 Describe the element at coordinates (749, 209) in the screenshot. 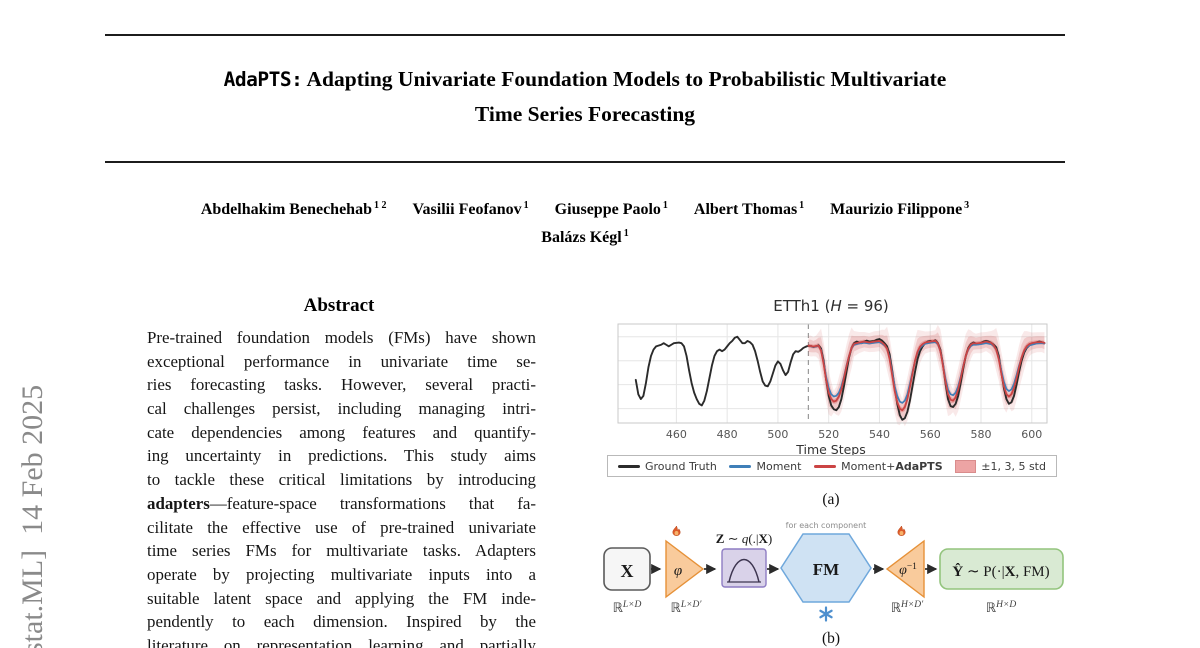

I see `author: Albert Thomas 1` at that location.